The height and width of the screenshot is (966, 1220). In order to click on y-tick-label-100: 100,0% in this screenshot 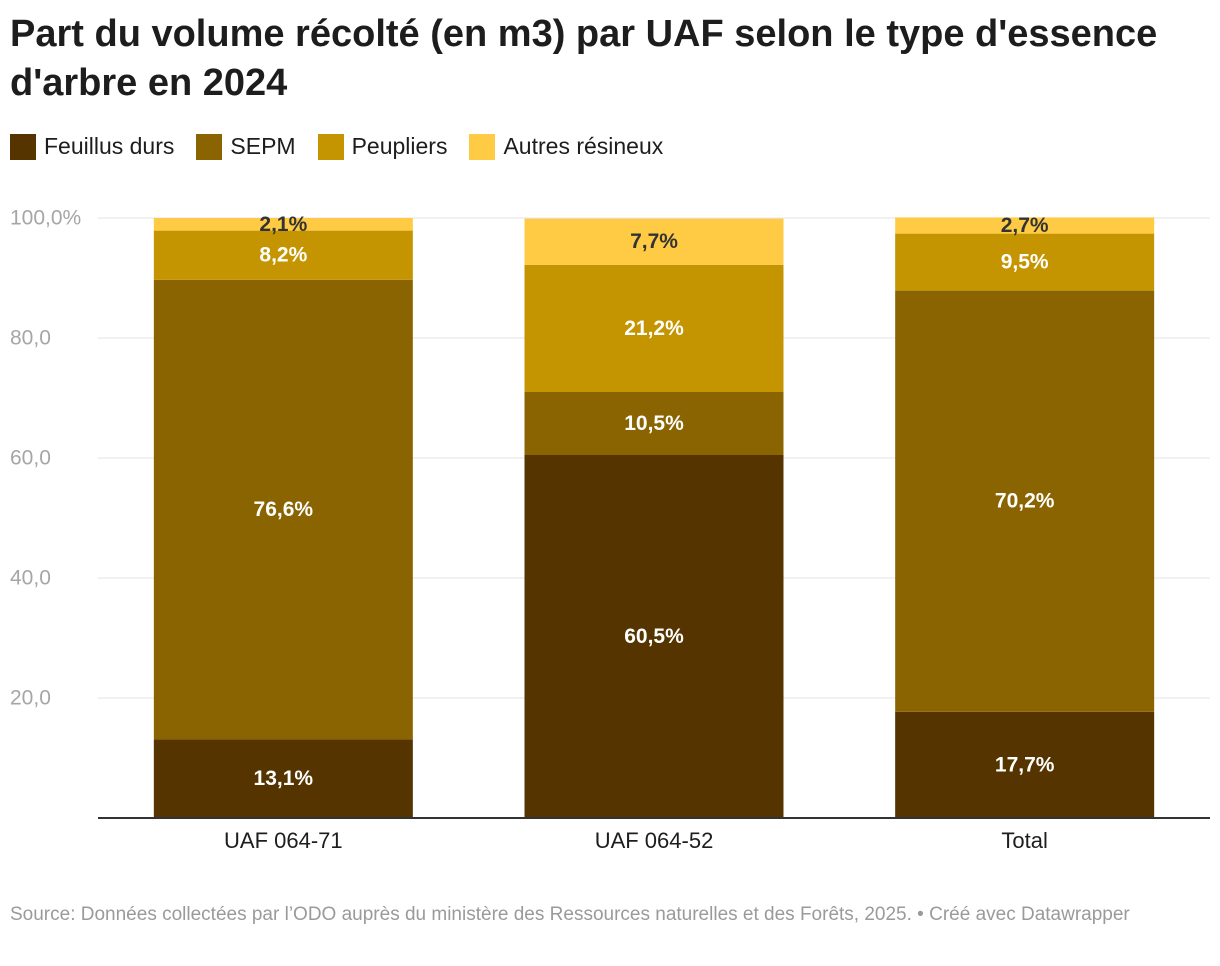, I will do `click(45, 218)`.